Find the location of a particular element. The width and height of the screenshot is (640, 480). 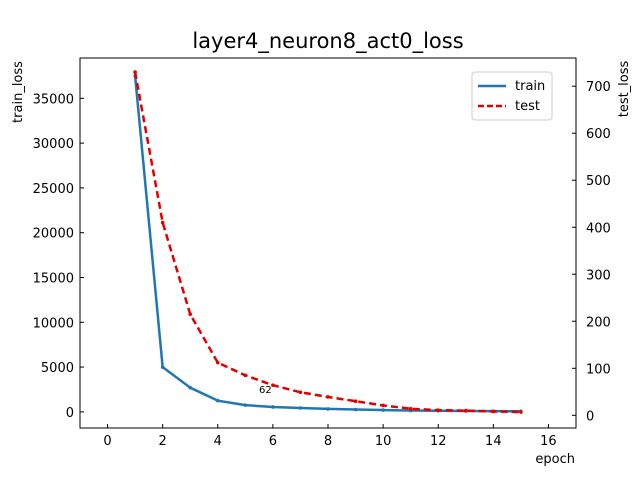

chart-title: layer4_neuron8_act0_loss is located at coordinates (327, 41).